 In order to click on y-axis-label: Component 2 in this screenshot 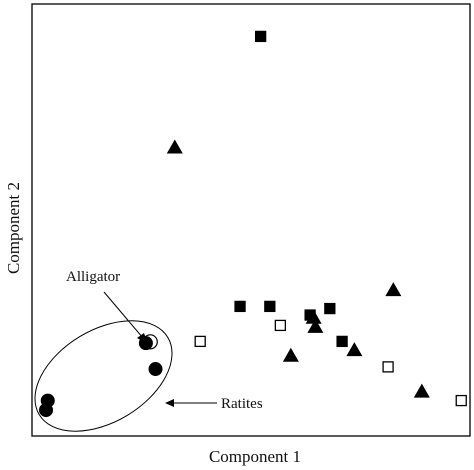, I will do `click(13, 228)`.